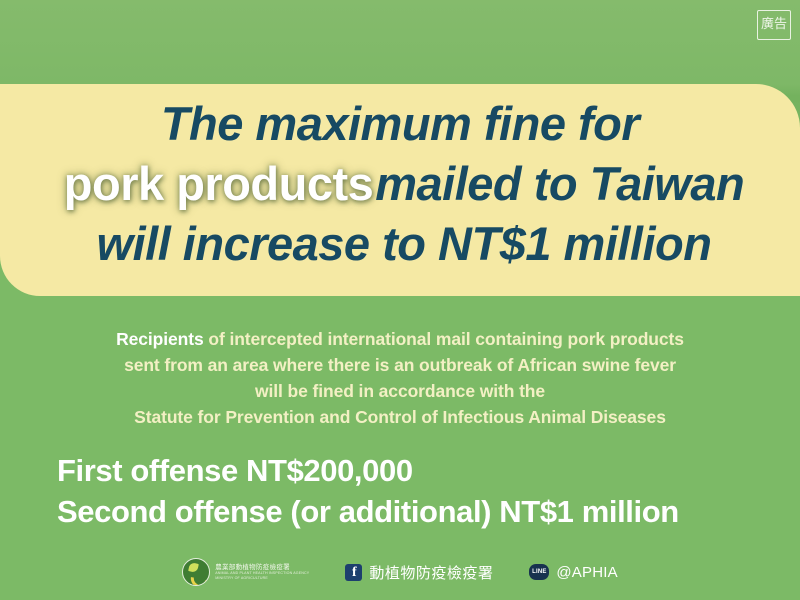 The height and width of the screenshot is (600, 800). Describe the element at coordinates (235, 470) in the screenshot. I see `penalty-first-offense: First offense NT$200,000` at that location.